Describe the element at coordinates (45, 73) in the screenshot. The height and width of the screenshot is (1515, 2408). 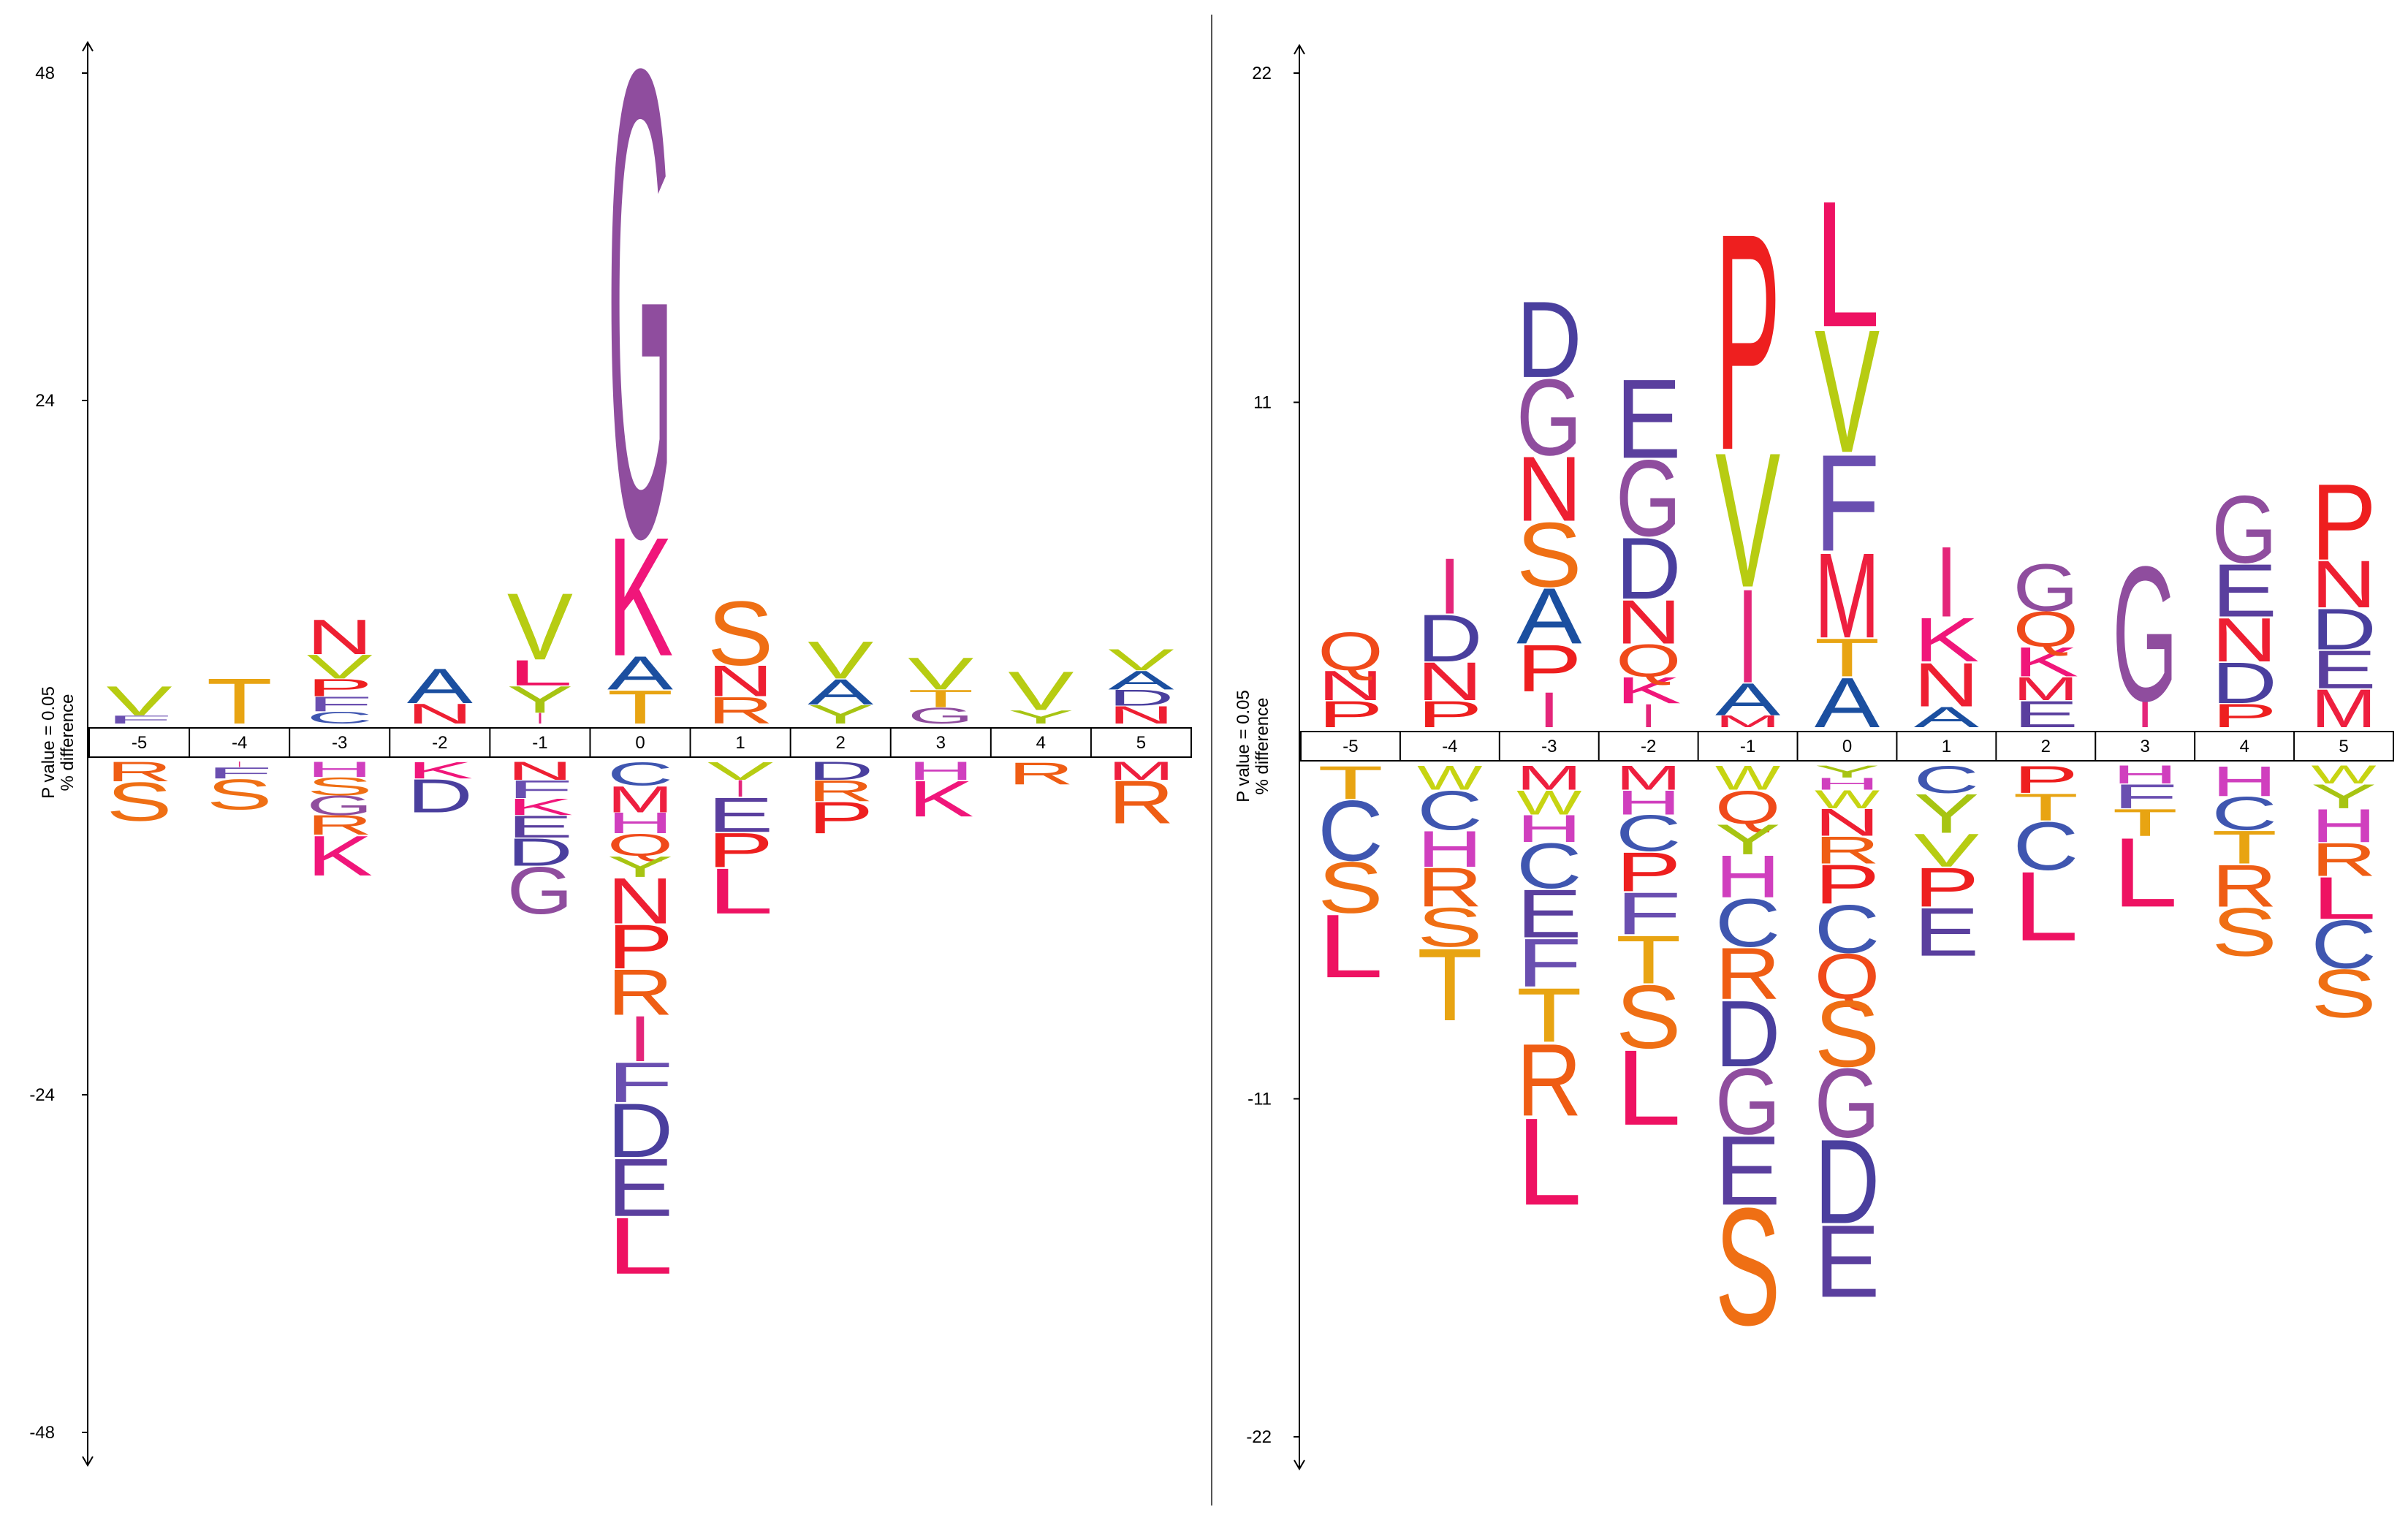
I see `y-tick-label: 48` at that location.